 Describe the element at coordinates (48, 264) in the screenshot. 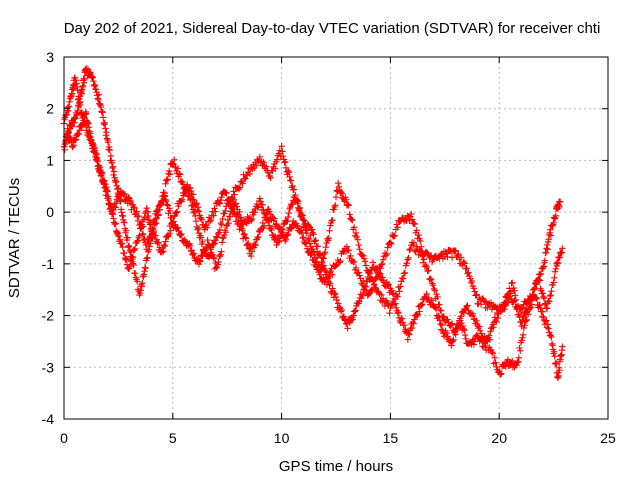

I see `y-tick-label: -1` at that location.